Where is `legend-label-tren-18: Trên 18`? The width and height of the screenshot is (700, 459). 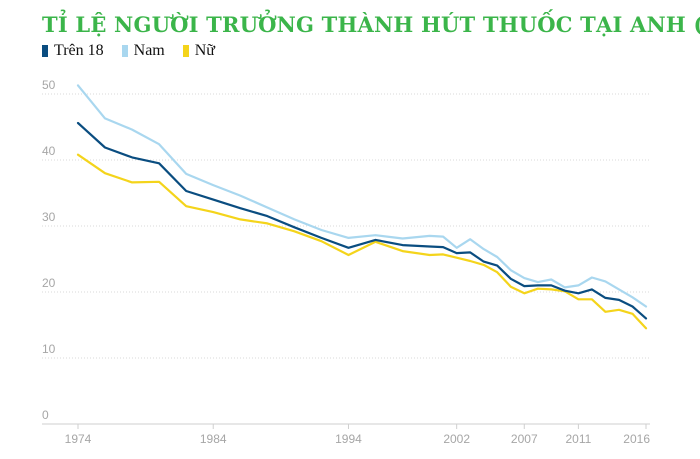
legend-label-tren-18: Trên 18 is located at coordinates (79, 50).